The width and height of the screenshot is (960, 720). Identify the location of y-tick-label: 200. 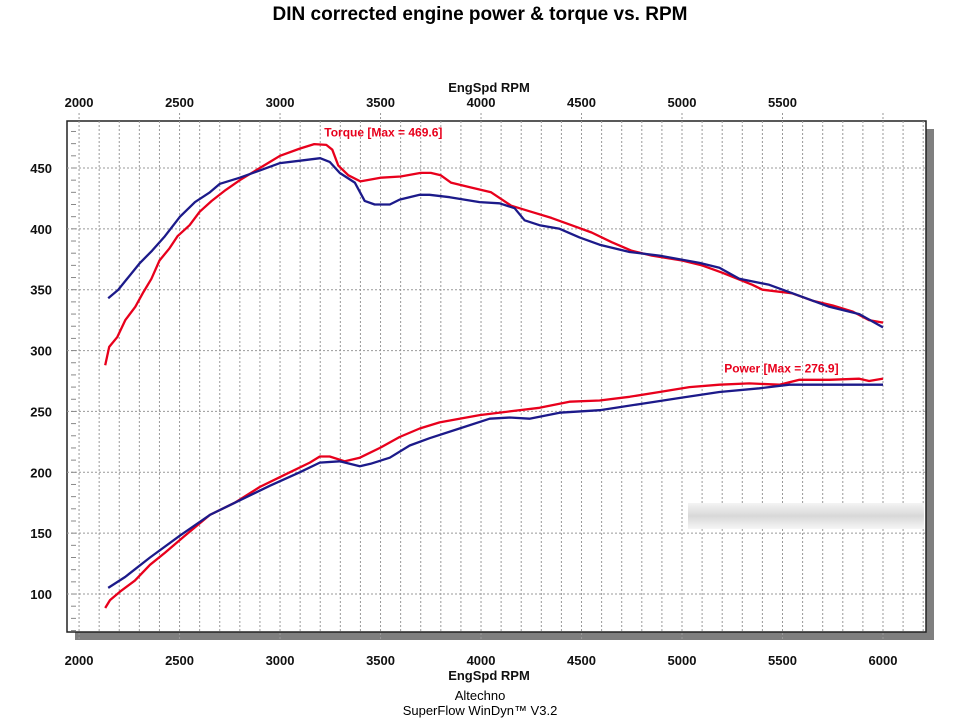
(41, 472).